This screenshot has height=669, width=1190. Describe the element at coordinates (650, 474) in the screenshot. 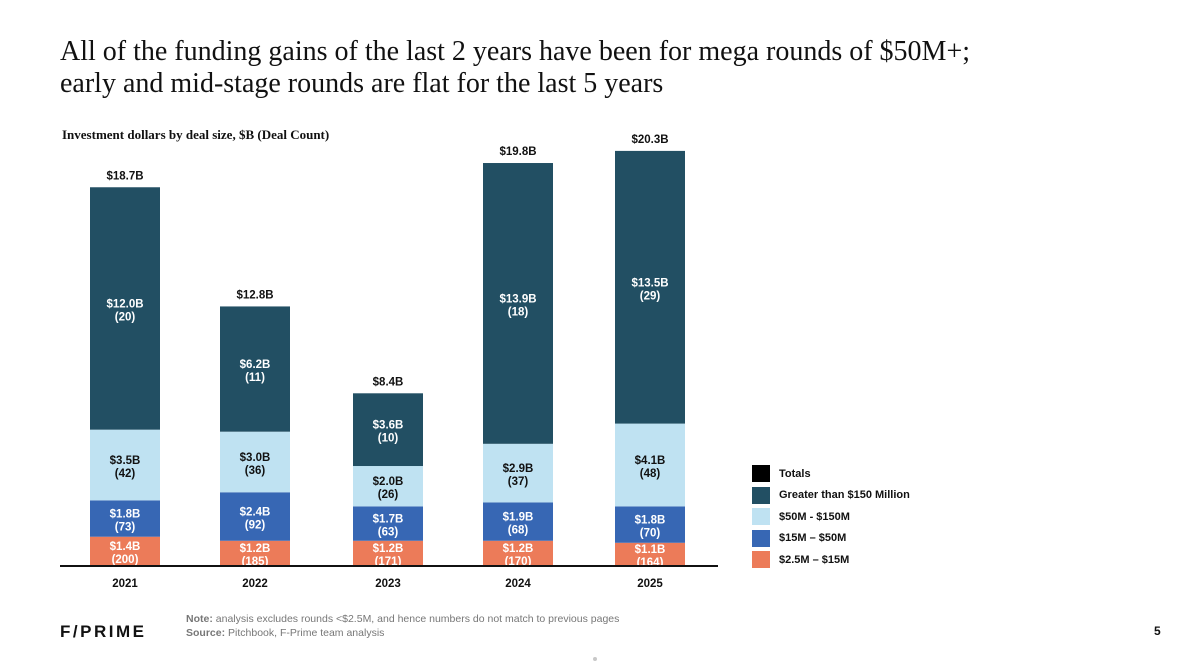

I see `segment-count-label: (48)` at that location.